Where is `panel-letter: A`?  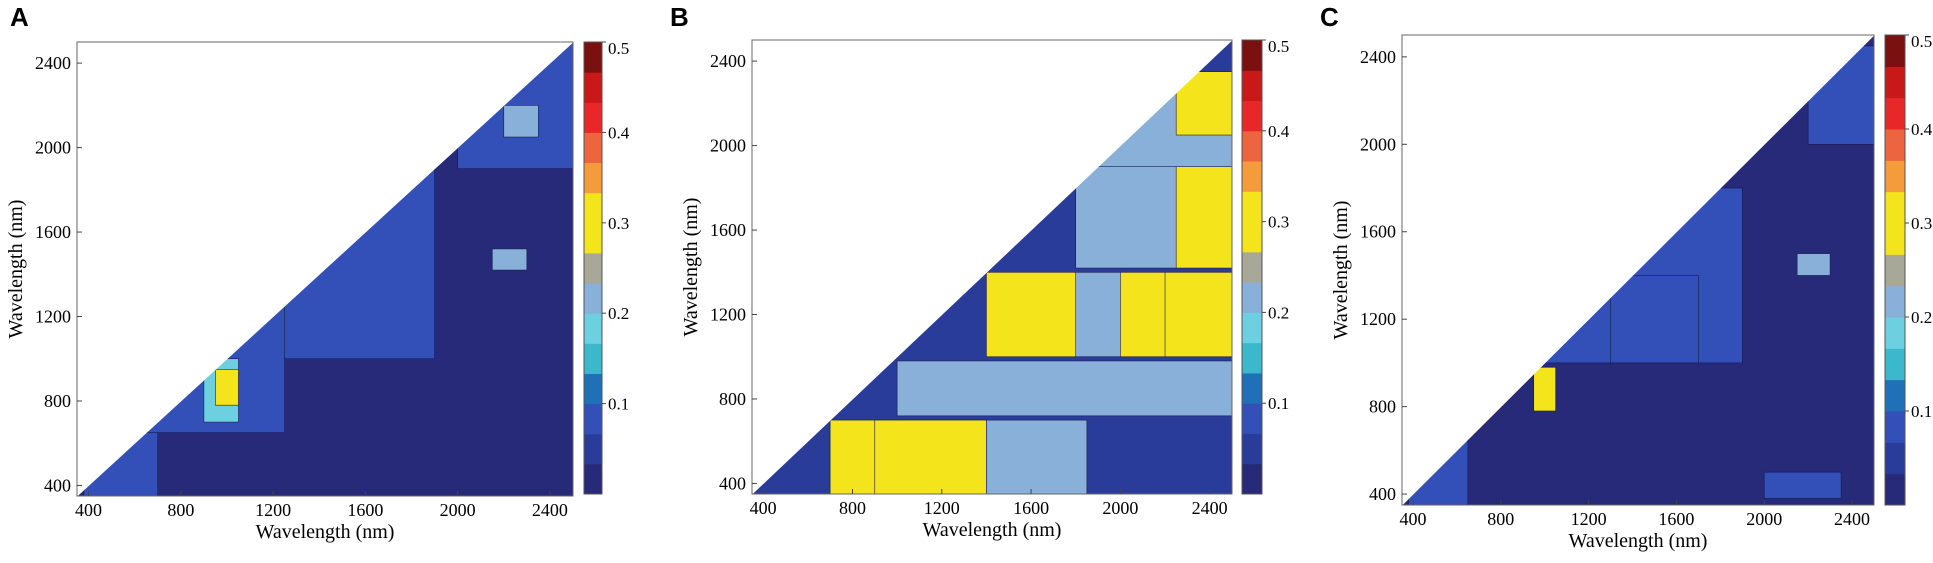
panel-letter: A is located at coordinates (19, 17).